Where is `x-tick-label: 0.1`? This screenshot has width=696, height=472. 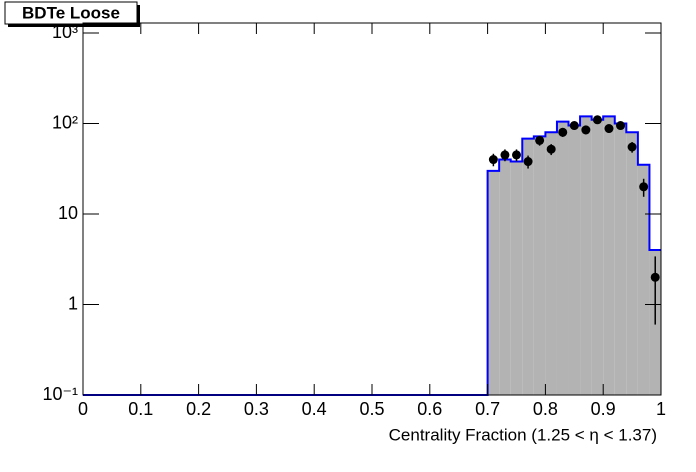
x-tick-label: 0.1 is located at coordinates (140, 409).